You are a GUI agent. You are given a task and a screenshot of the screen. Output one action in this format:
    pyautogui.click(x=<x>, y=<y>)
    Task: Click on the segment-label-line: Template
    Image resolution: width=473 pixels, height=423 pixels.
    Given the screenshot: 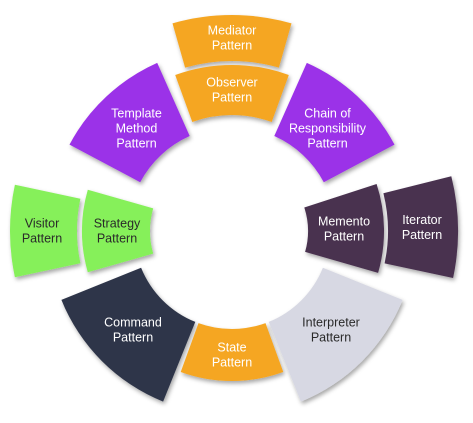 What is the action you would take?
    pyautogui.click(x=136, y=114)
    